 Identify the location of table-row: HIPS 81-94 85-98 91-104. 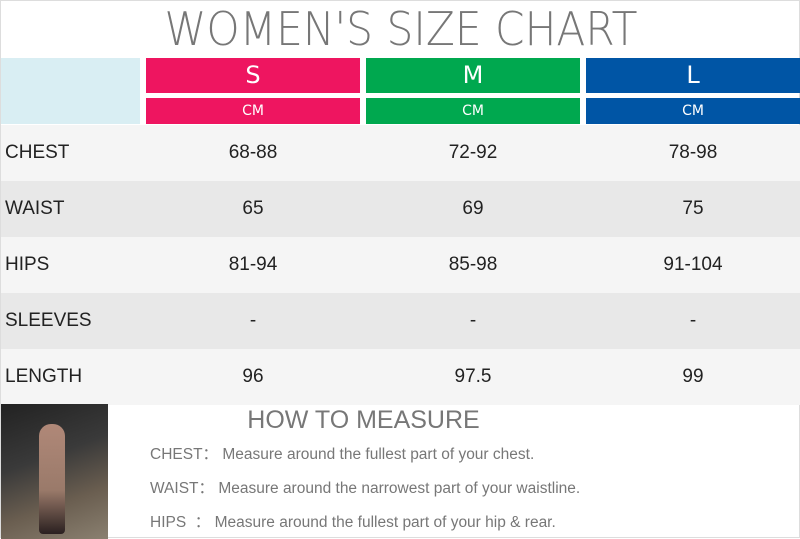
(400, 265).